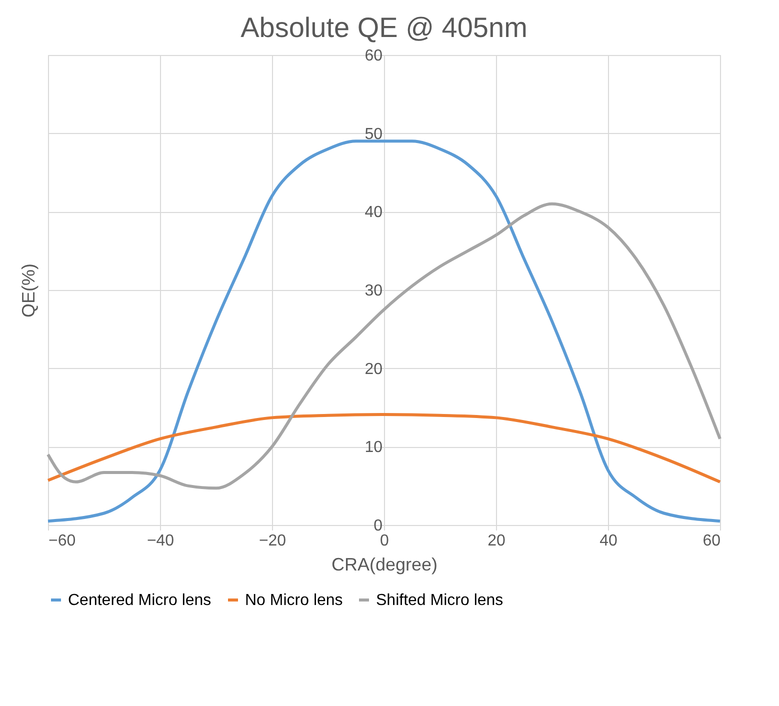 The width and height of the screenshot is (779, 706). What do you see at coordinates (384, 448) in the screenshot?
I see `line-series` at bounding box center [384, 448].